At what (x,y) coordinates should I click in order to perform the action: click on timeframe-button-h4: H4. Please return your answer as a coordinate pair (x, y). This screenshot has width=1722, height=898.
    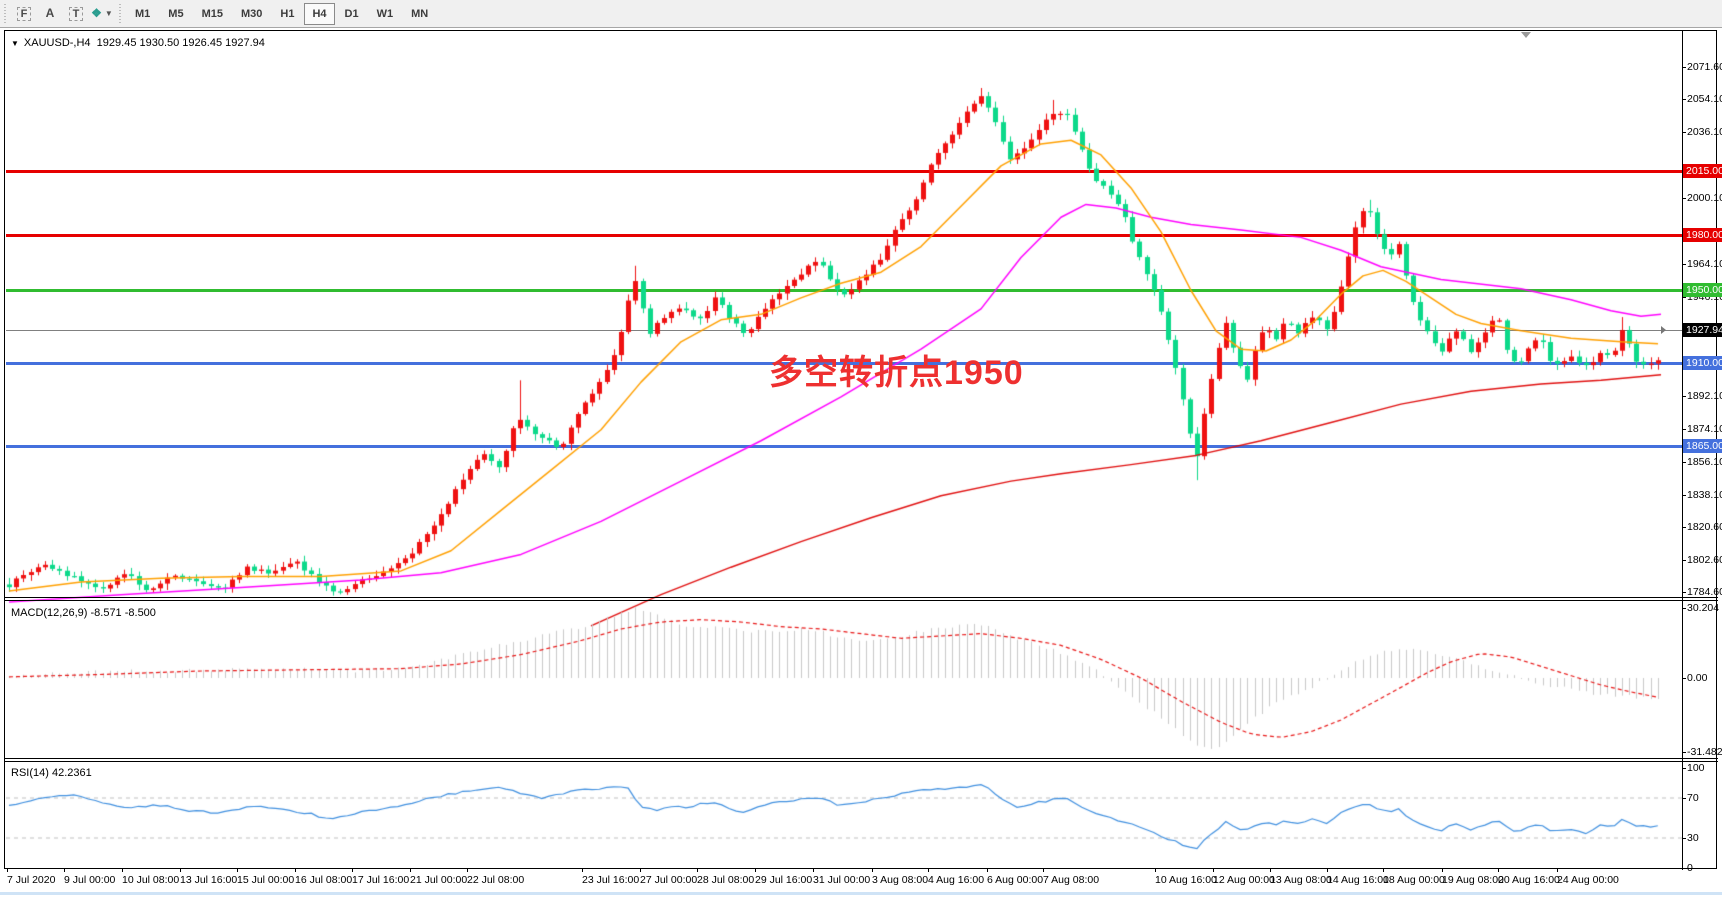
    Looking at the image, I should click on (319, 13).